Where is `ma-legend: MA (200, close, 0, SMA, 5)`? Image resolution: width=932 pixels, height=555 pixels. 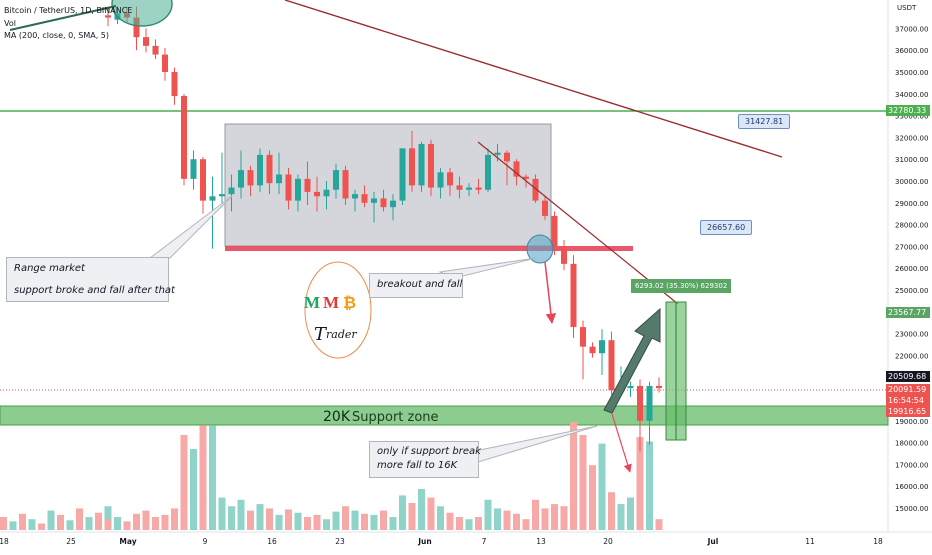 ma-legend: MA (200, close, 0, SMA, 5) is located at coordinates (57, 35).